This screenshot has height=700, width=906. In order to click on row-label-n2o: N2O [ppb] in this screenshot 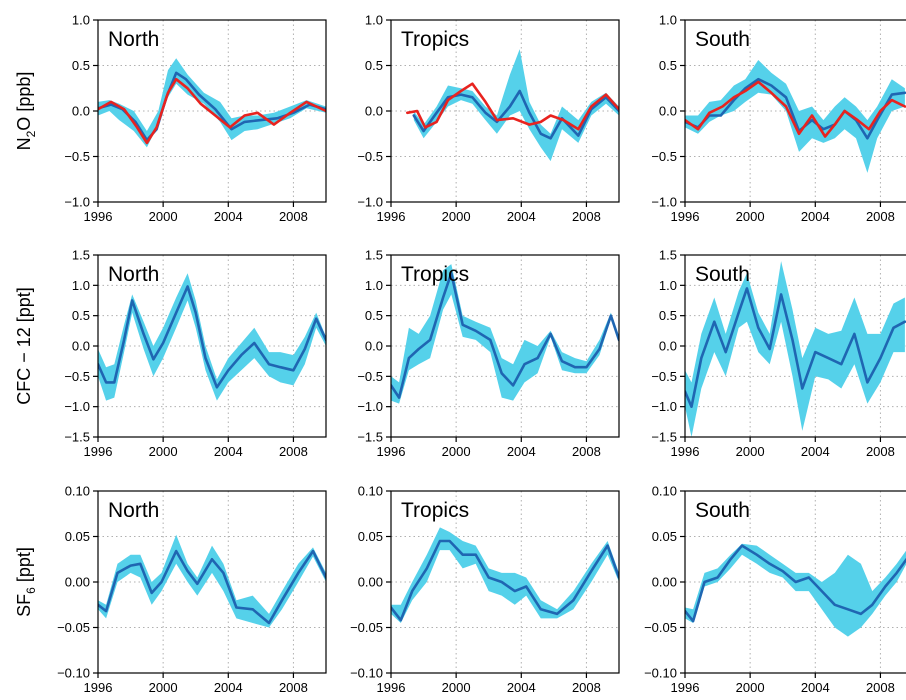, I will do `click(26, 111)`.